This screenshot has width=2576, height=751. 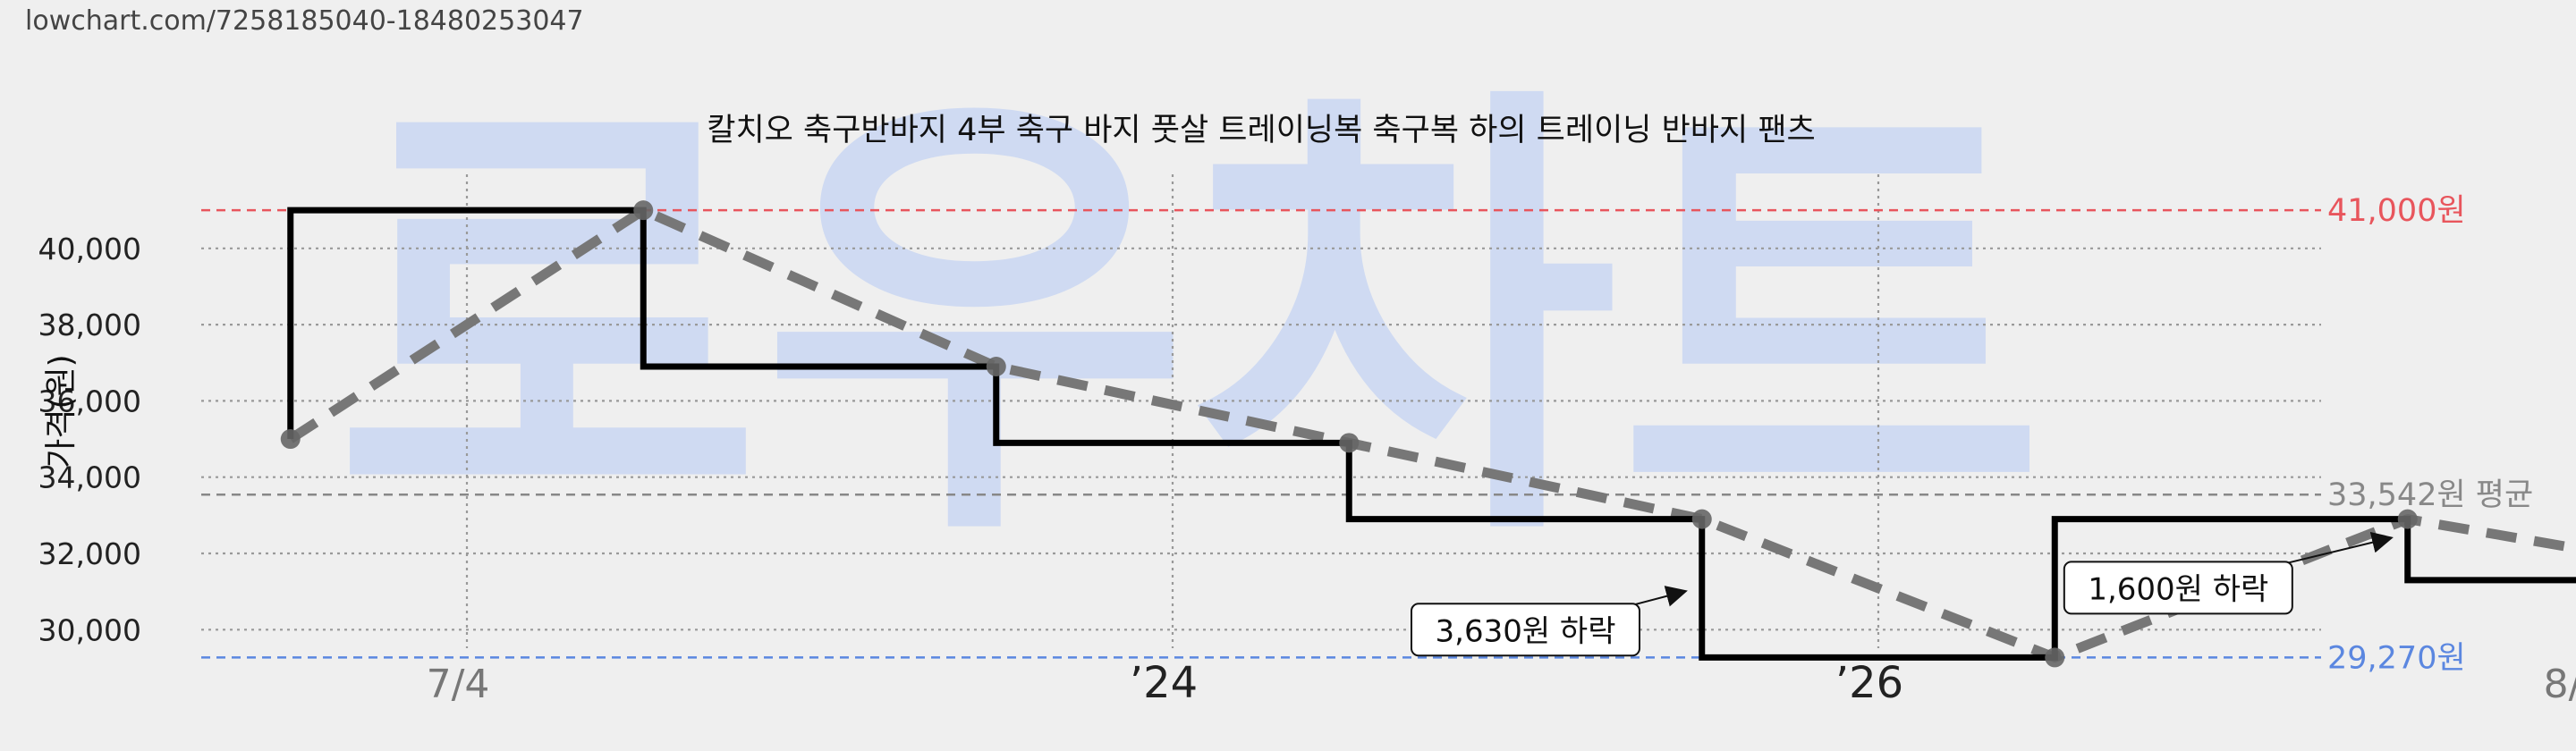 What do you see at coordinates (2430, 495) in the screenshot?
I see `reference-line-label: 33,542원 평균` at bounding box center [2430, 495].